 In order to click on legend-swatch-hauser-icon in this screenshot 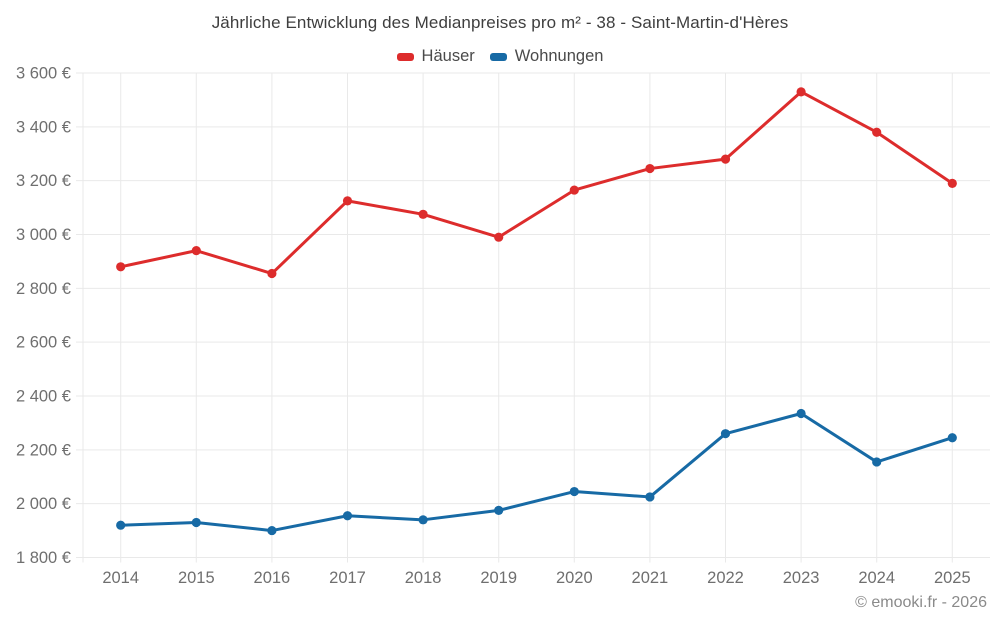, I will do `click(405, 56)`.